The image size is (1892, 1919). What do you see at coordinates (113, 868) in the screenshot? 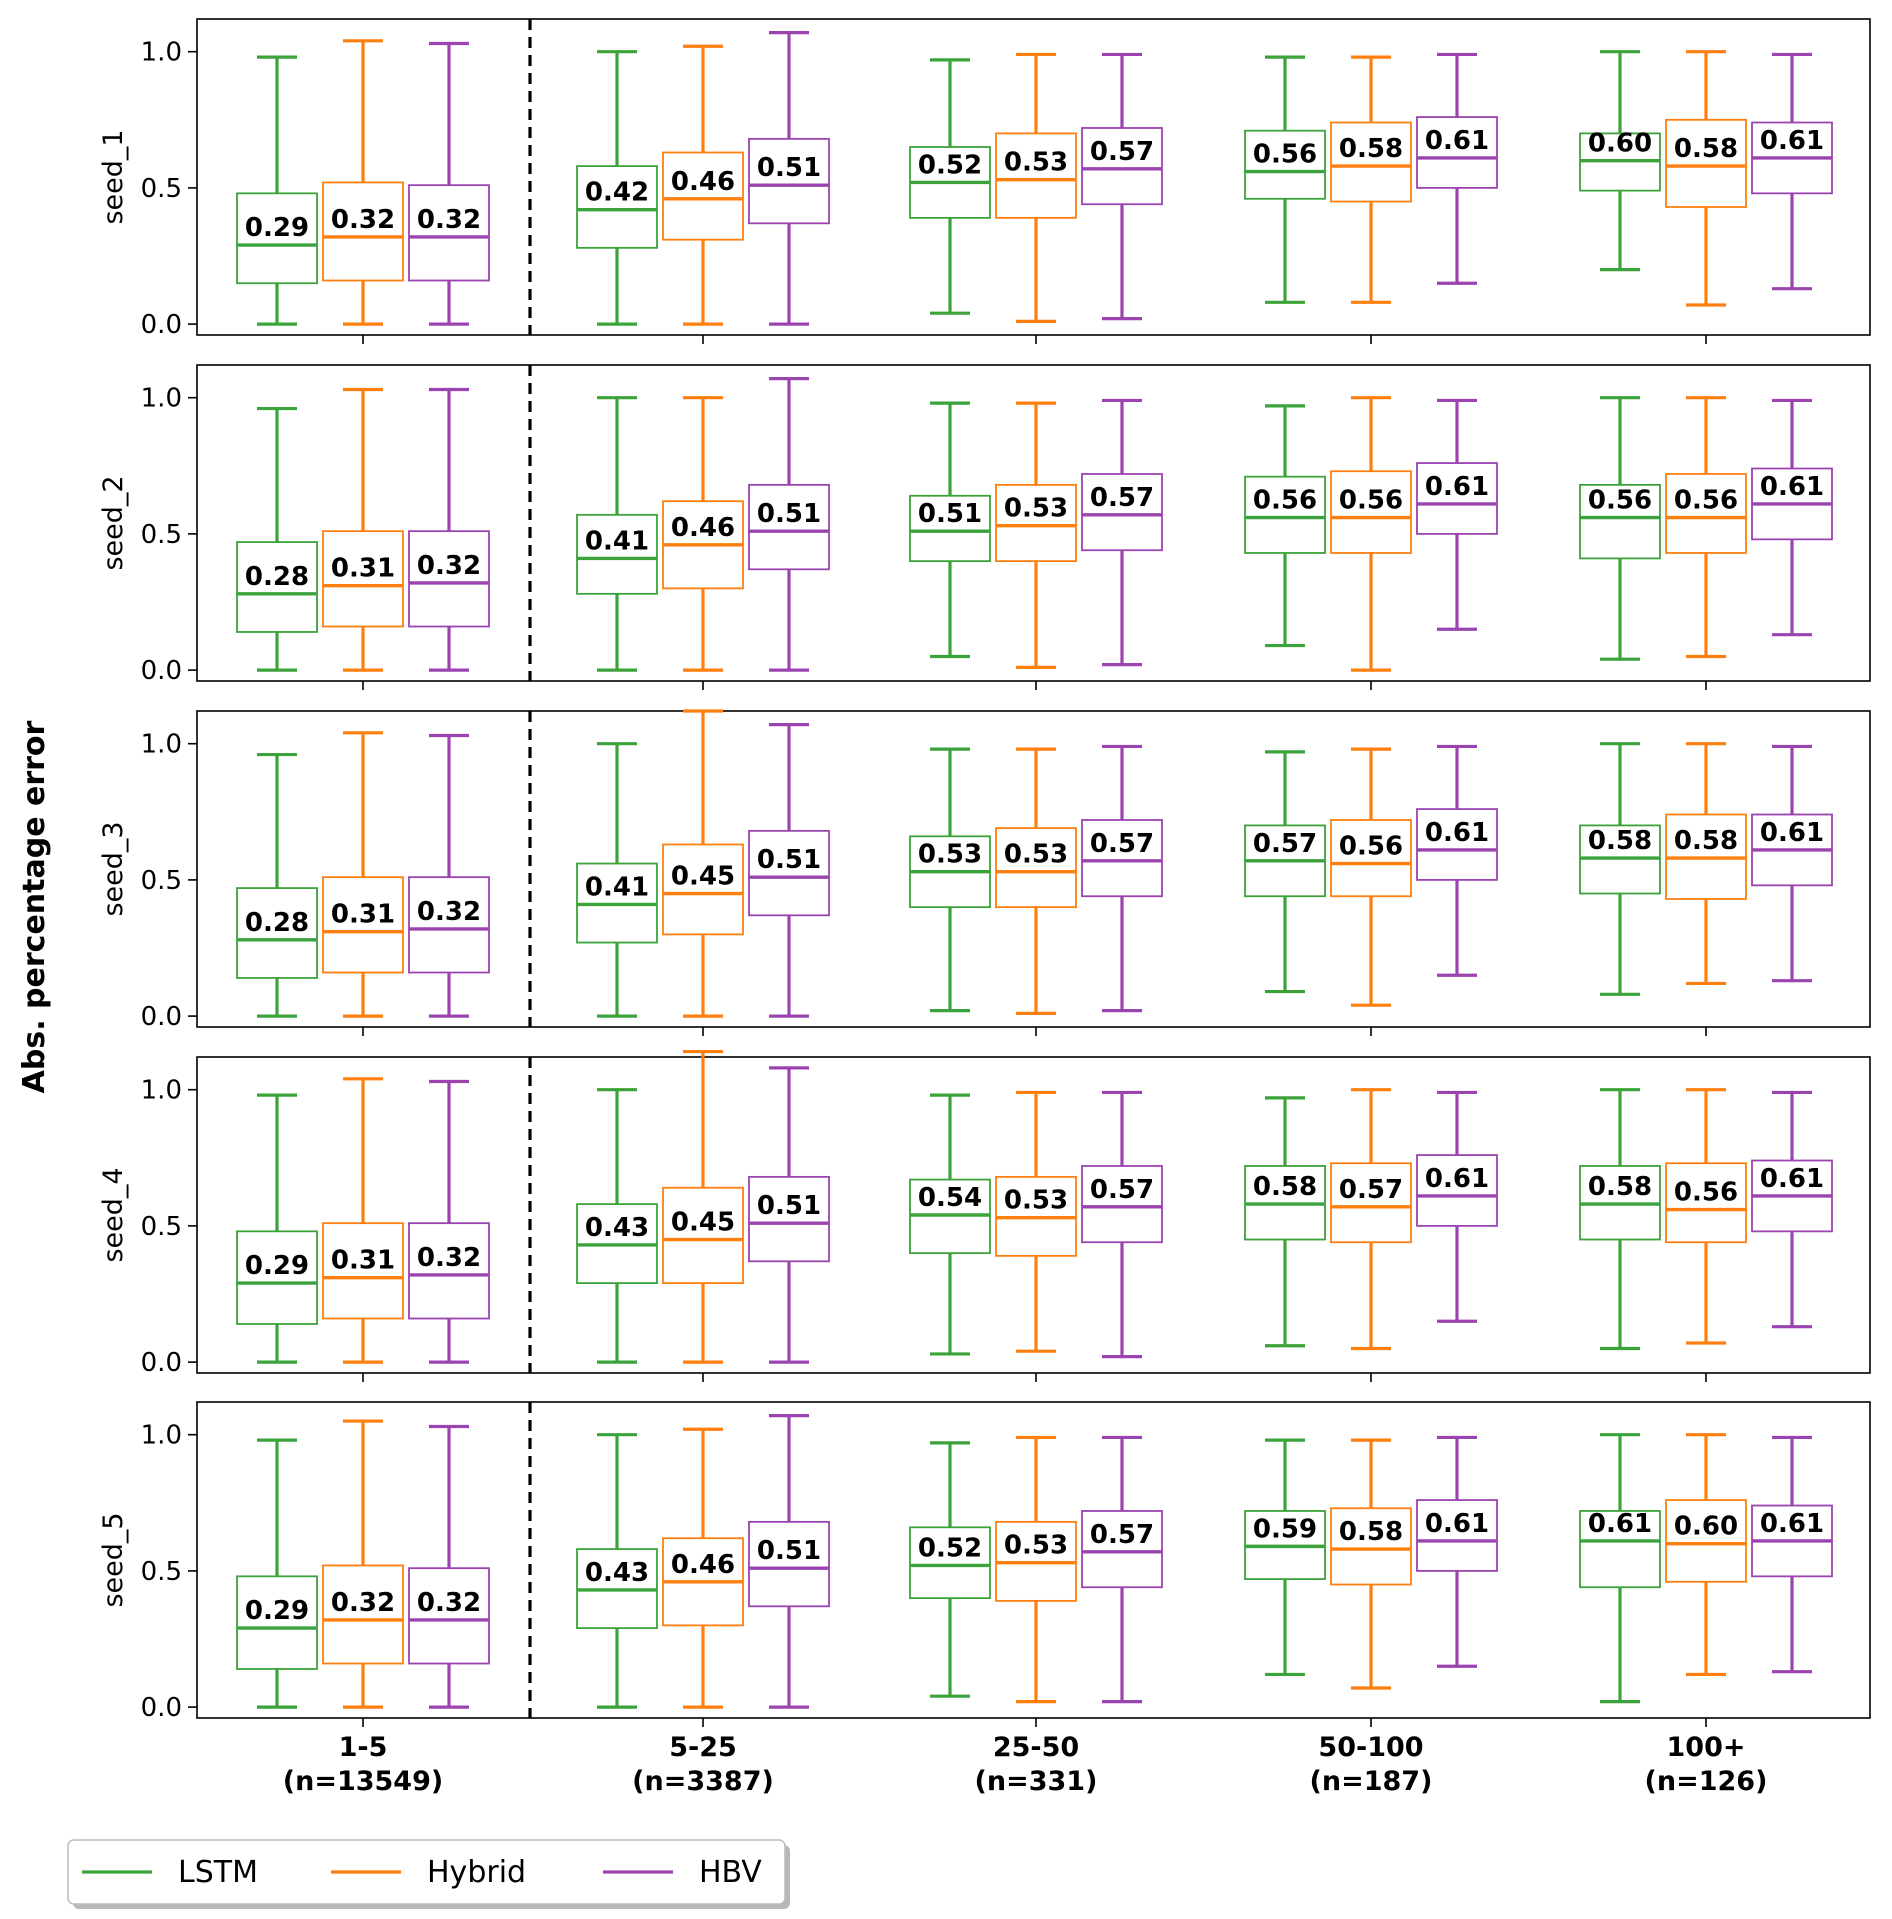
I see `panel-label: seed_3` at bounding box center [113, 868].